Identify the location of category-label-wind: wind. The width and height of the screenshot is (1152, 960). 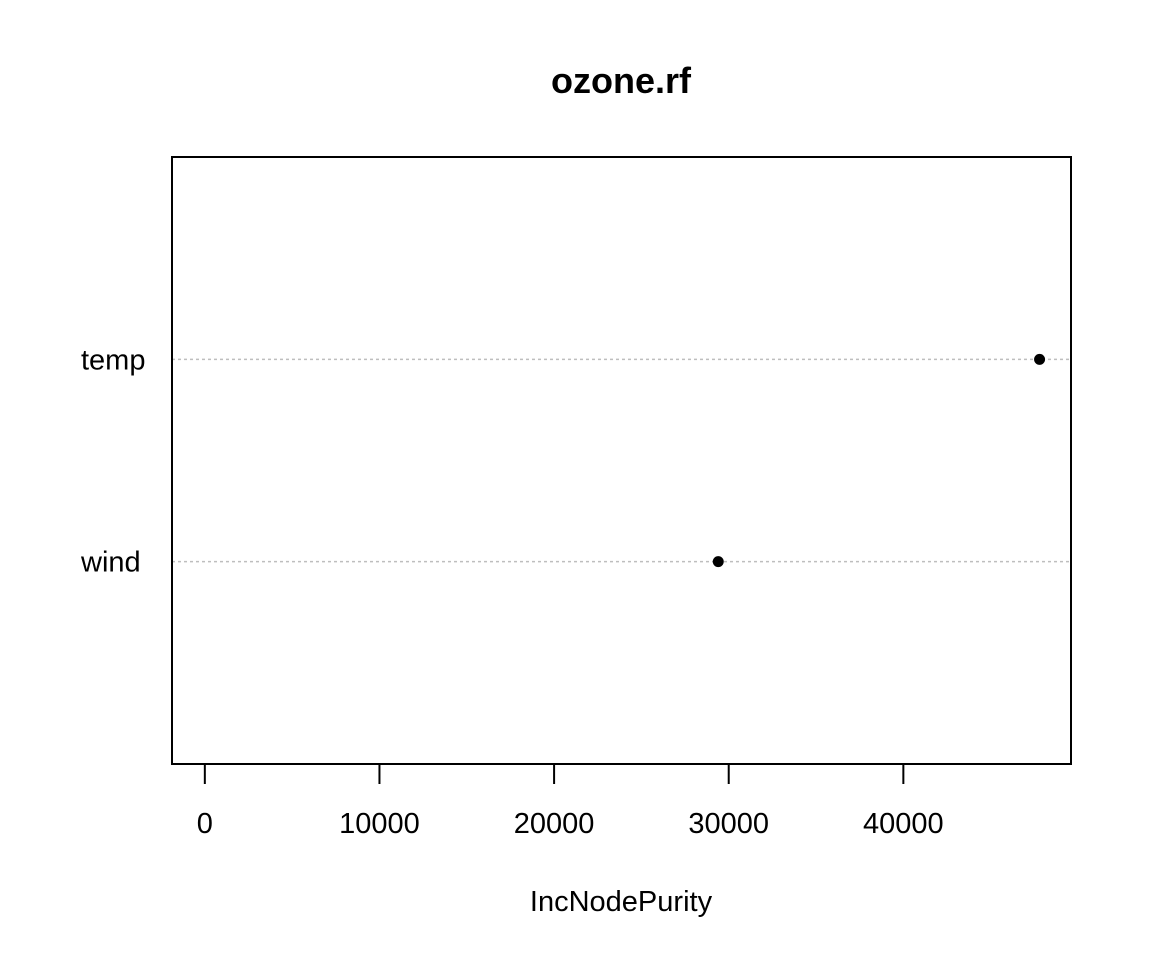
(110, 563).